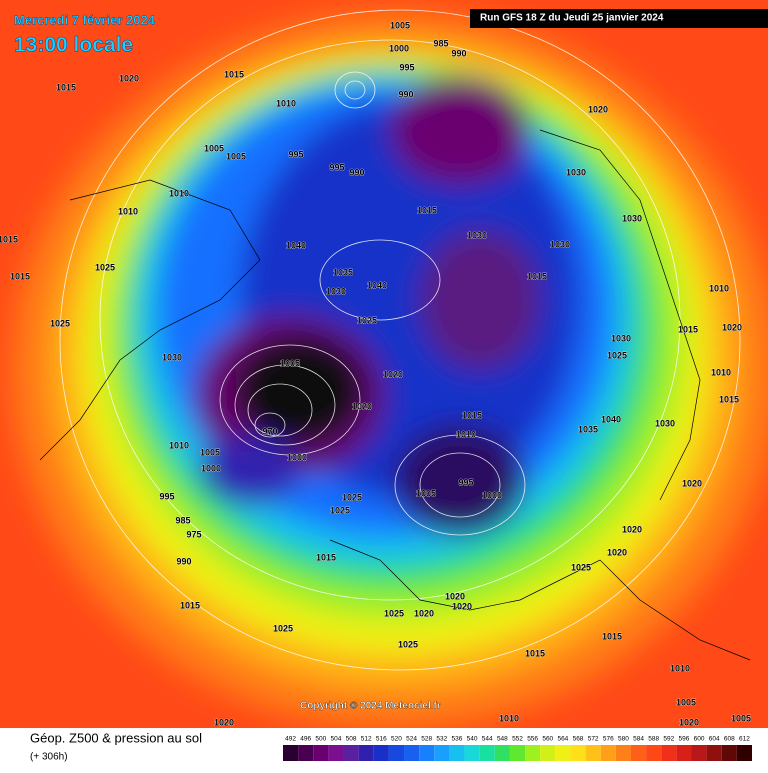 This screenshot has width=768, height=773. What do you see at coordinates (472, 739) in the screenshot?
I see `colorbar-label: 540` at bounding box center [472, 739].